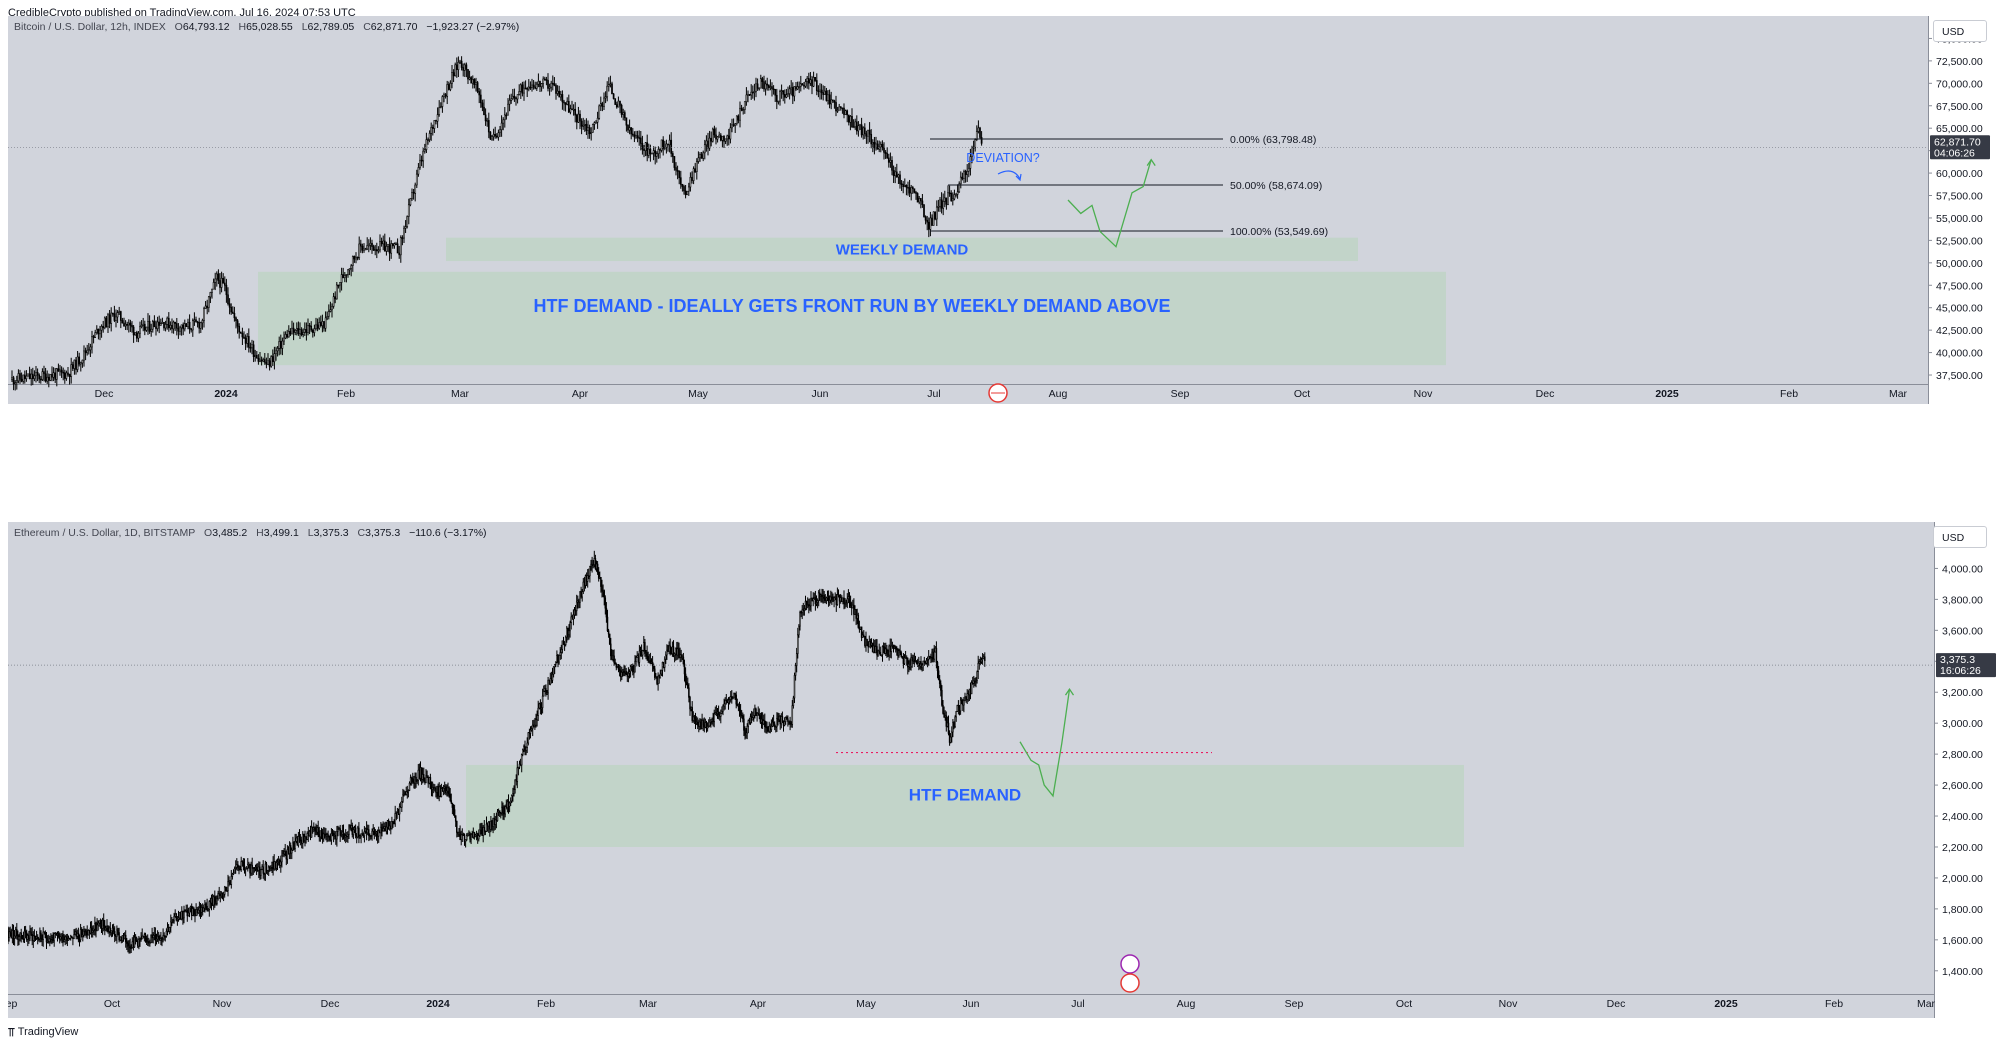 The image size is (2000, 1046). What do you see at coordinates (222, 1004) in the screenshot?
I see `time-tick-label: Nov` at bounding box center [222, 1004].